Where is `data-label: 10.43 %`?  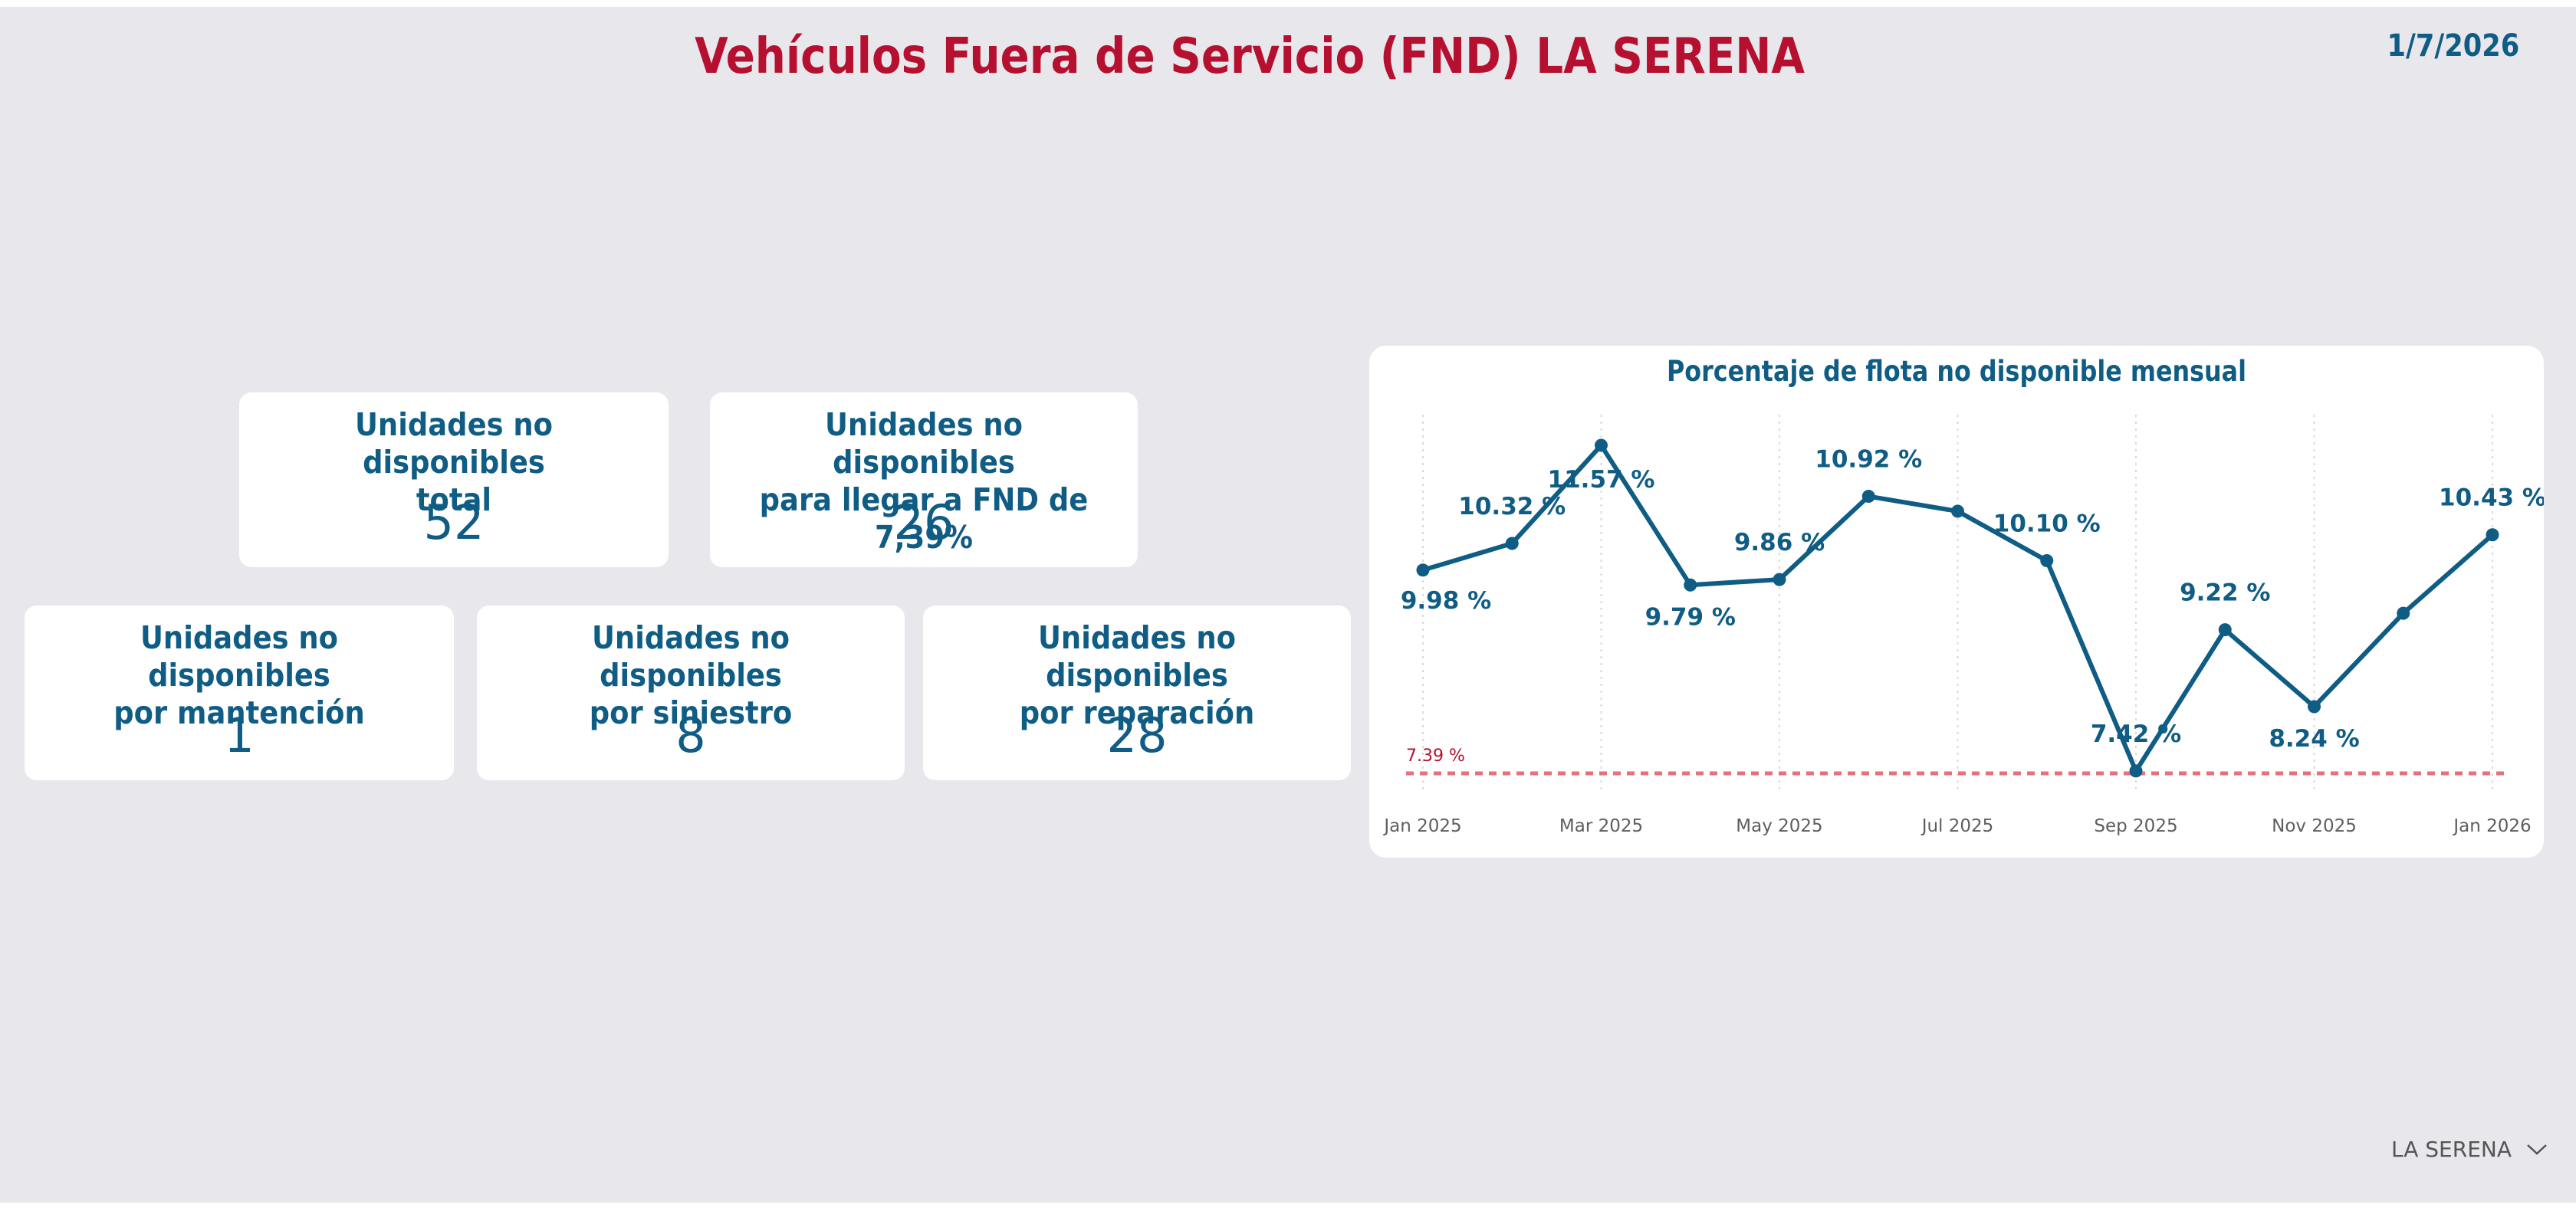
data-label: 10.43 % is located at coordinates (2491, 498).